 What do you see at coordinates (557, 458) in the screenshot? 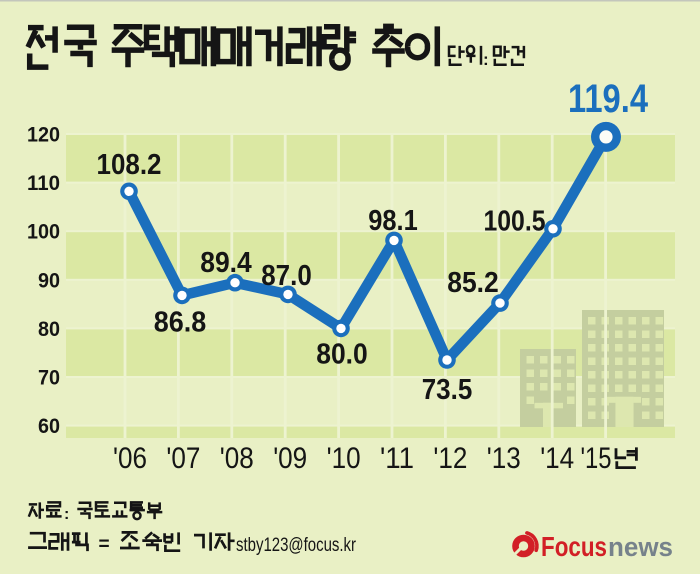
I see `svg-text: '14` at bounding box center [557, 458].